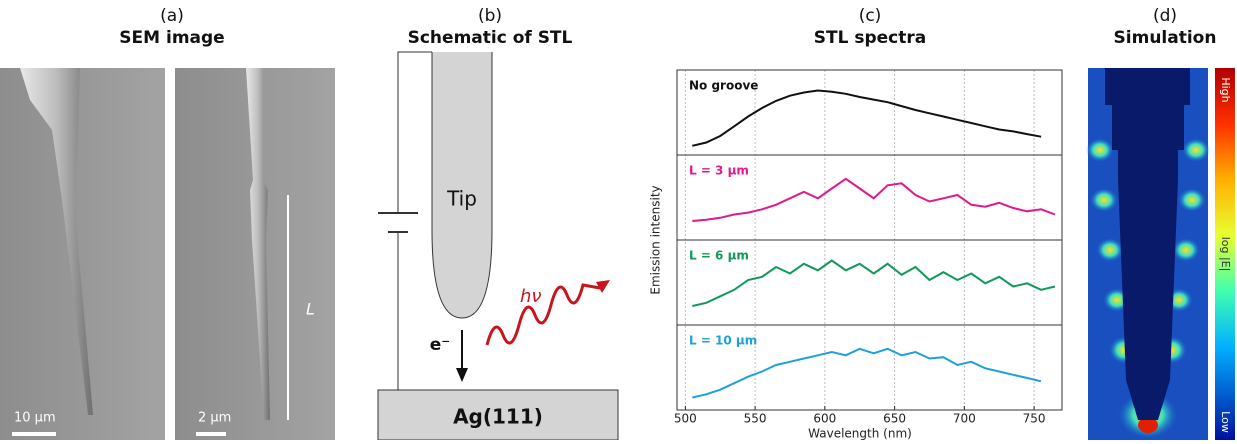  Describe the element at coordinates (461, 199) in the screenshot. I see `tip-label: Tip` at that location.